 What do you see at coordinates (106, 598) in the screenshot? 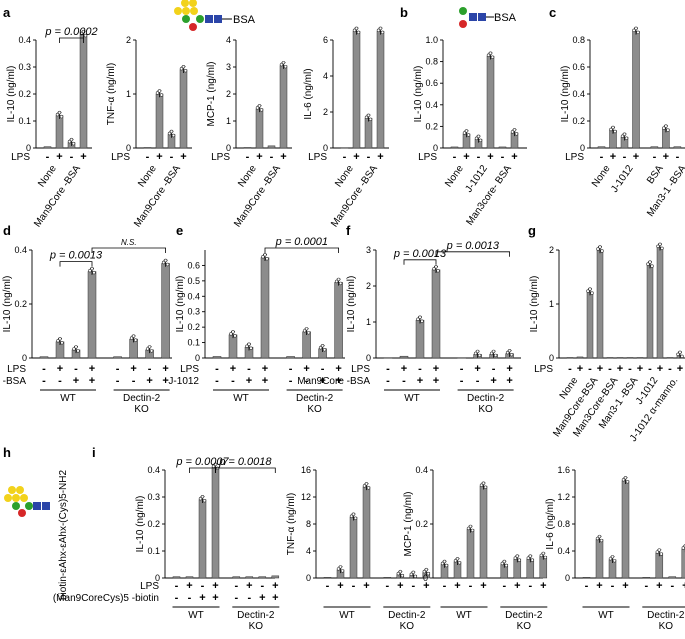
I see `row-label: (Man9CoreCys)5 -biotin` at bounding box center [106, 598].